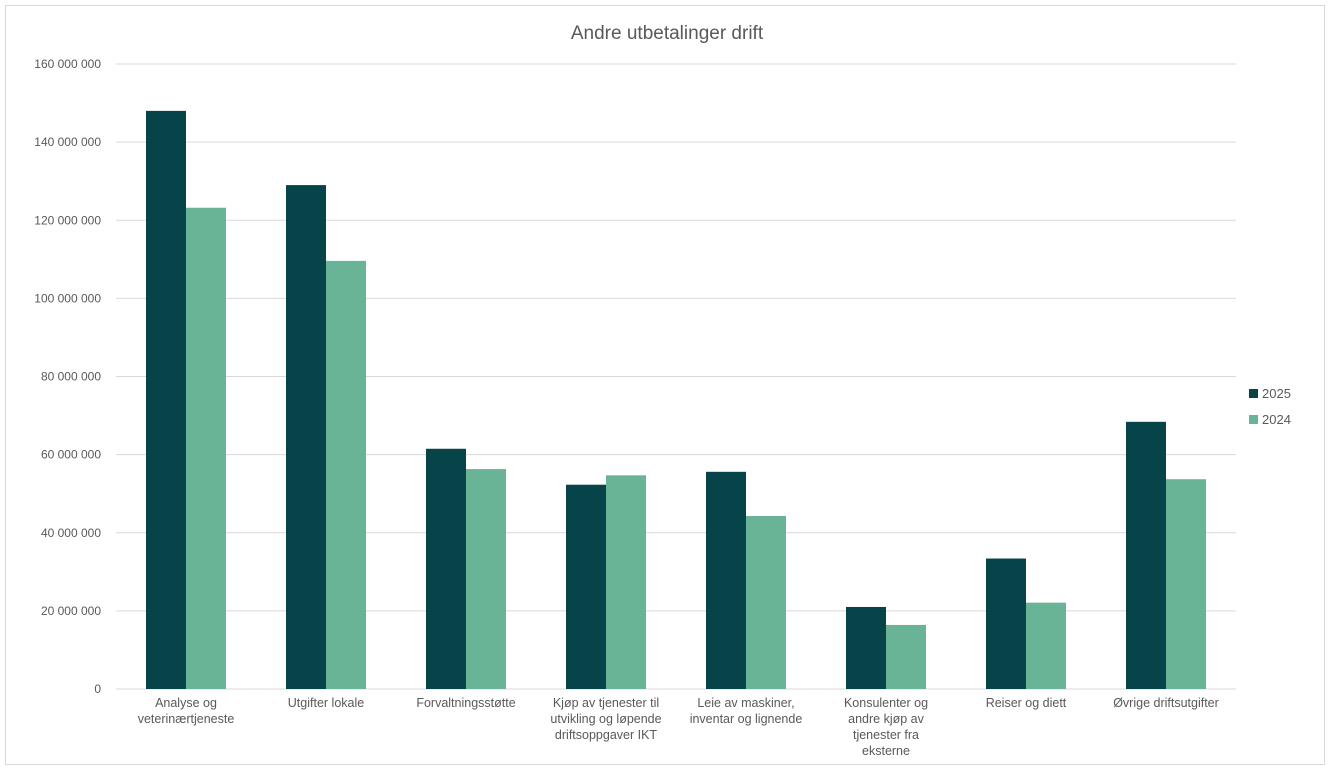  What do you see at coordinates (465, 703) in the screenshot?
I see `x-category-label: Forvaltningsstøtte` at bounding box center [465, 703].